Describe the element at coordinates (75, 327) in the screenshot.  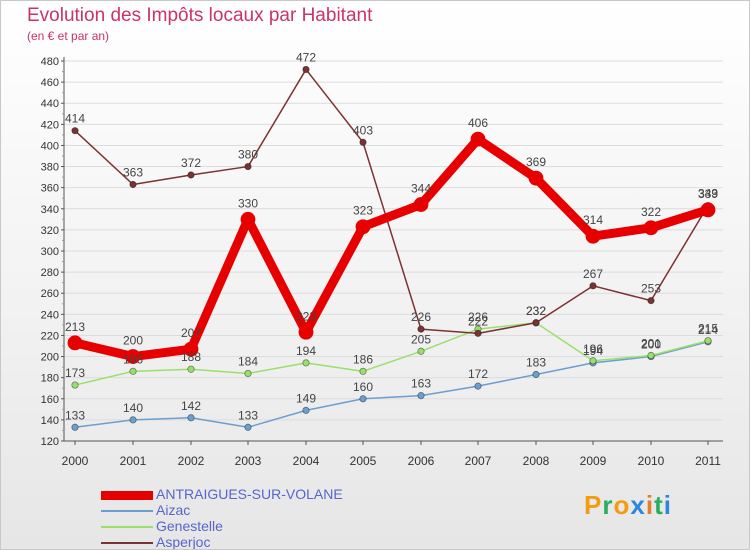
I see `data-label: 213` at that location.